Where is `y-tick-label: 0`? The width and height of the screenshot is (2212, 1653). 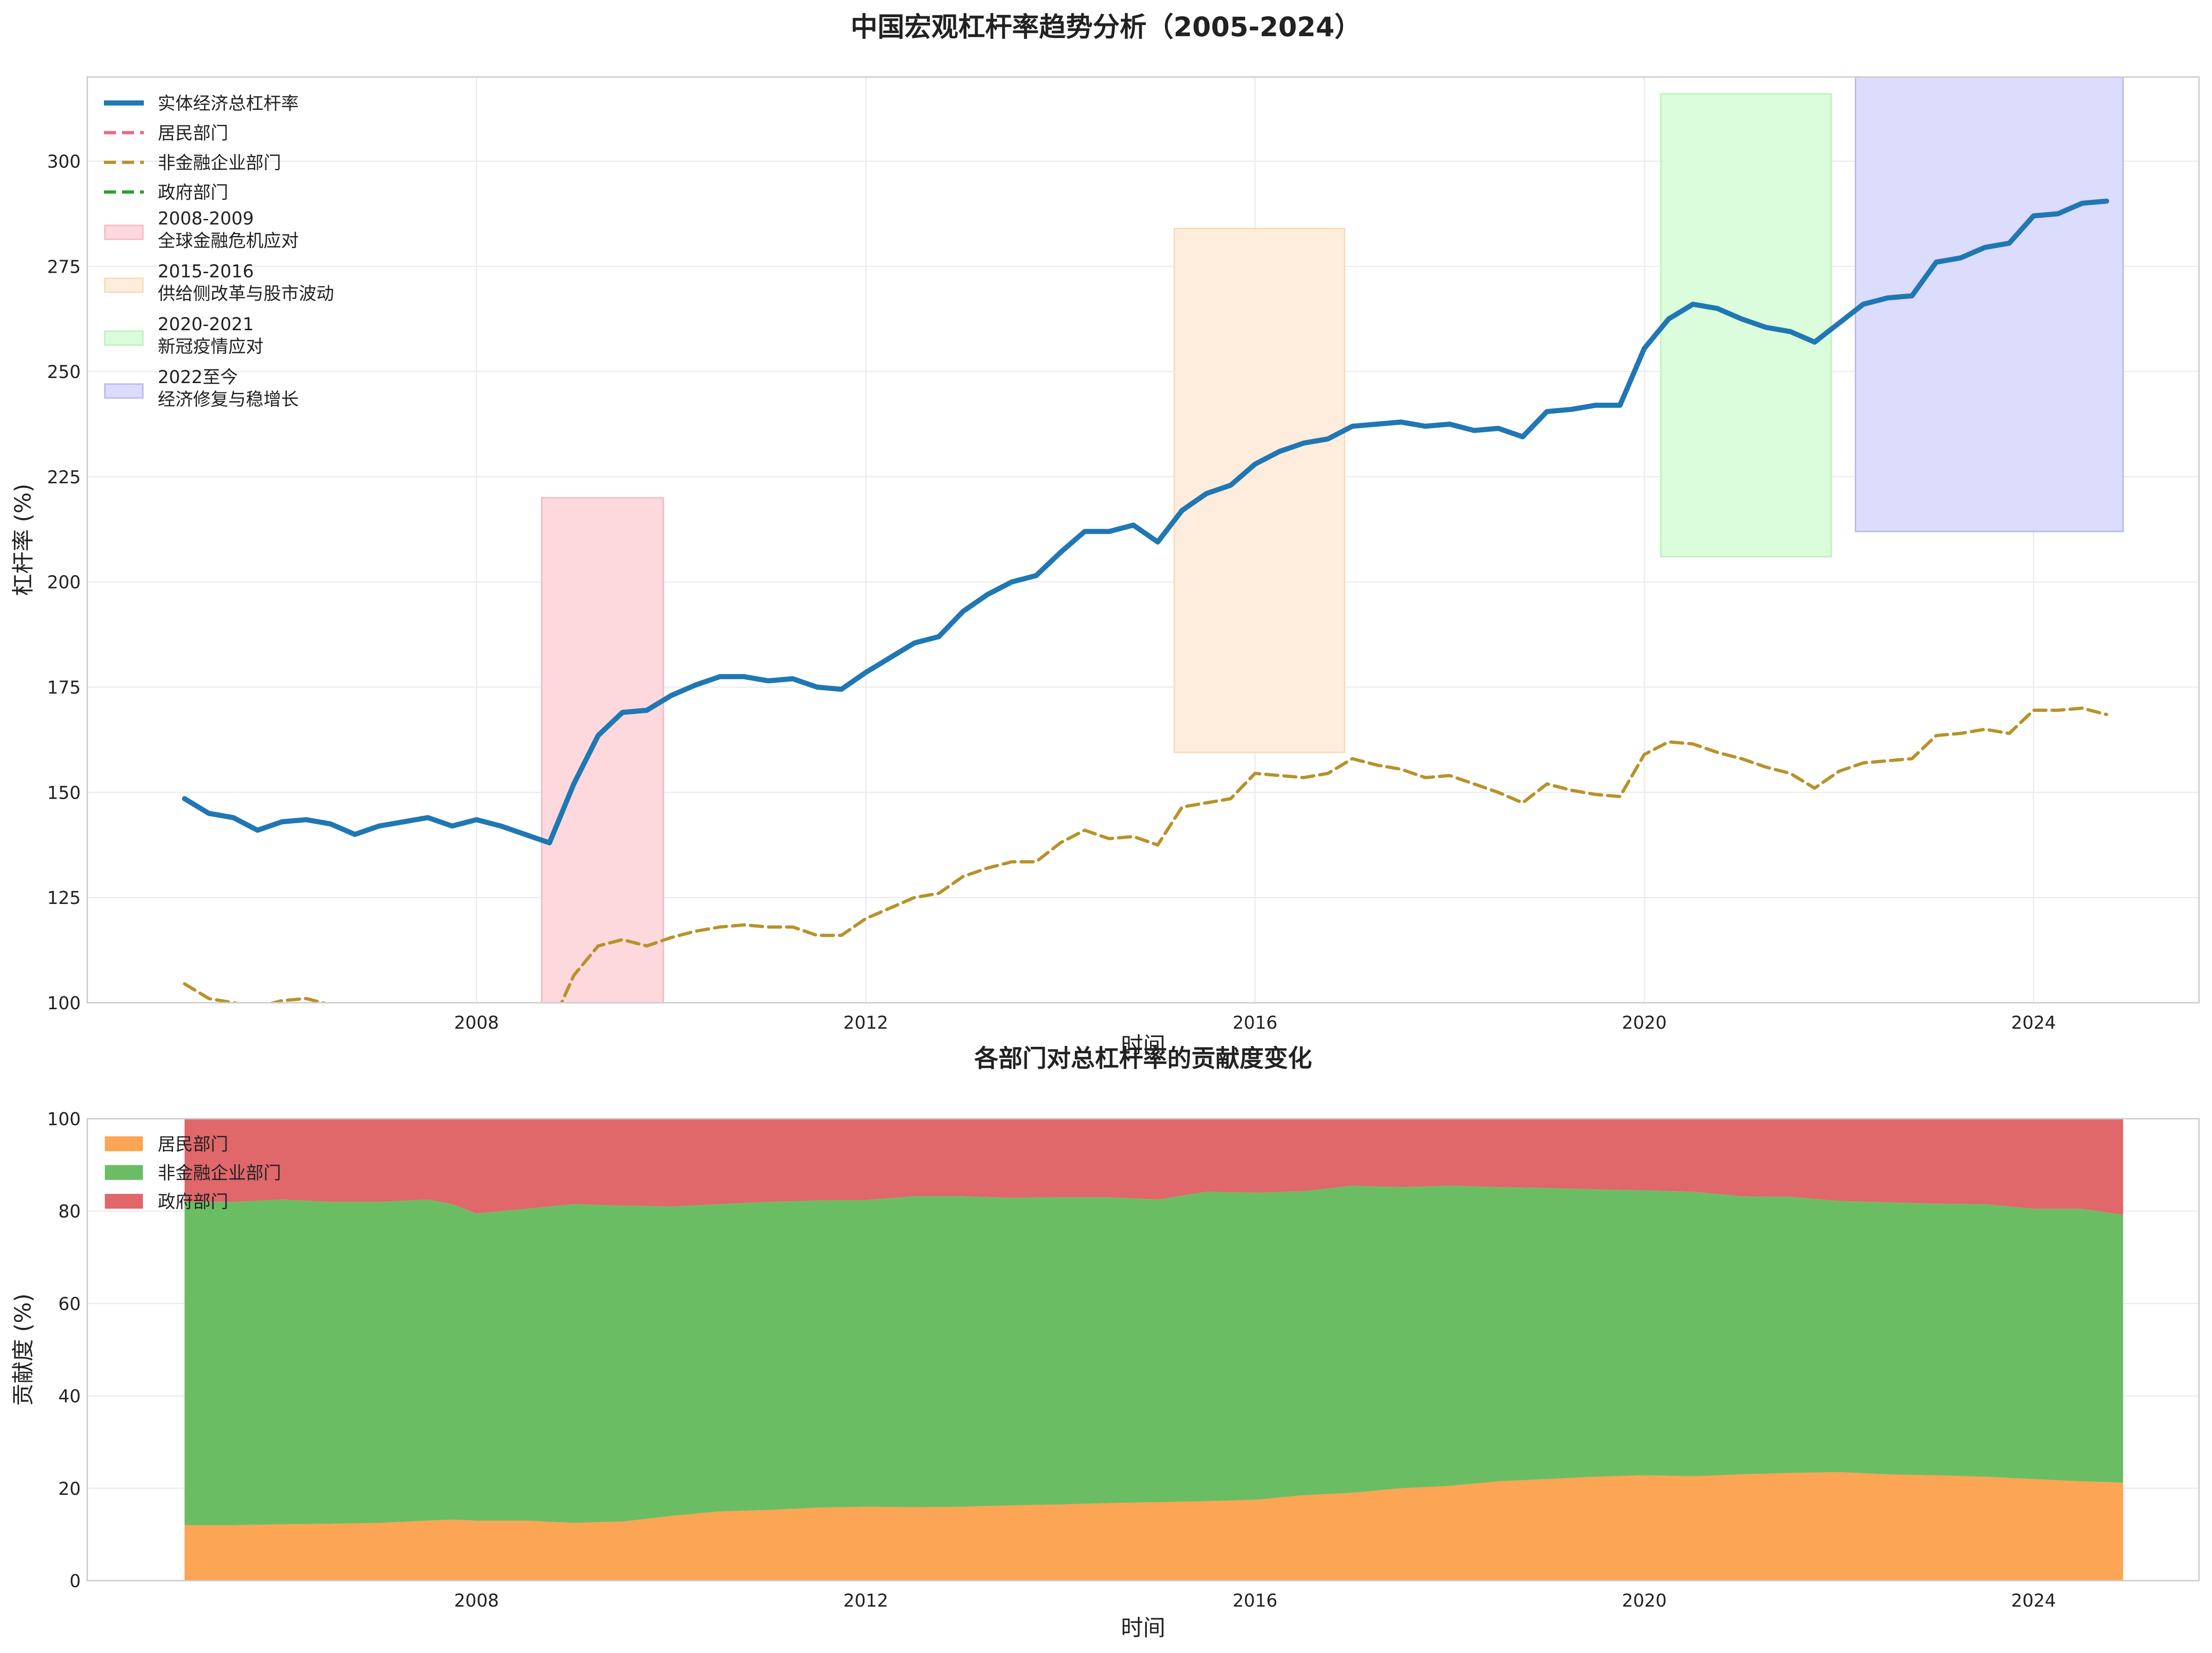 y-tick-label: 0 is located at coordinates (75, 1581).